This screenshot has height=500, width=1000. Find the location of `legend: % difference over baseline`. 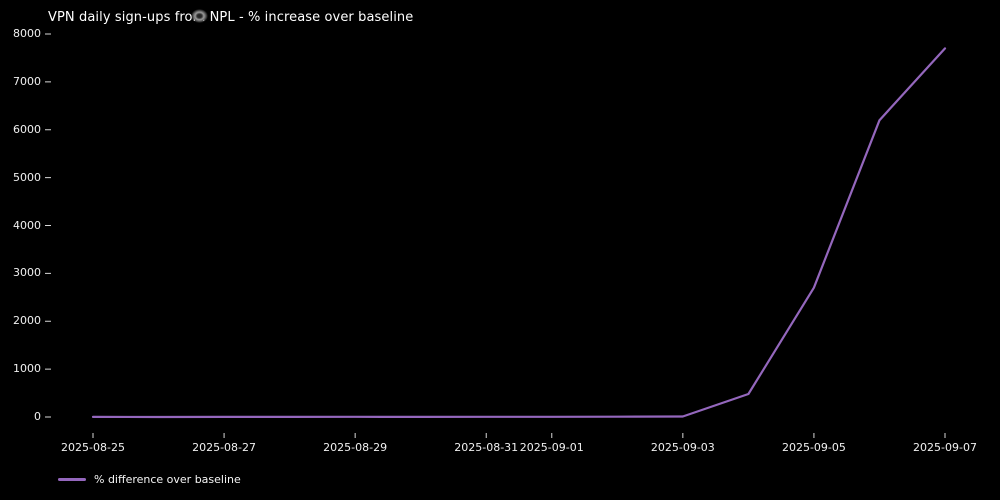

legend: % difference over baseline is located at coordinates (149, 479).